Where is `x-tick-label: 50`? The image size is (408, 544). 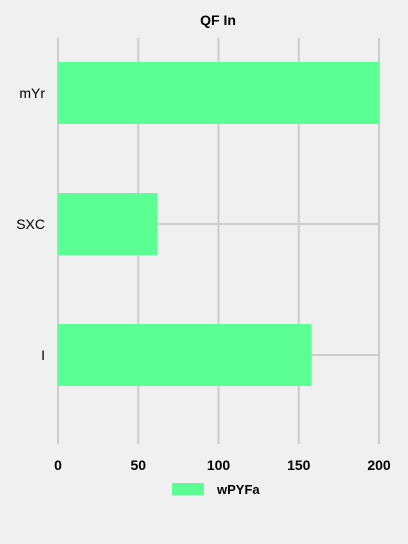
x-tick-label: 50 is located at coordinates (138, 465).